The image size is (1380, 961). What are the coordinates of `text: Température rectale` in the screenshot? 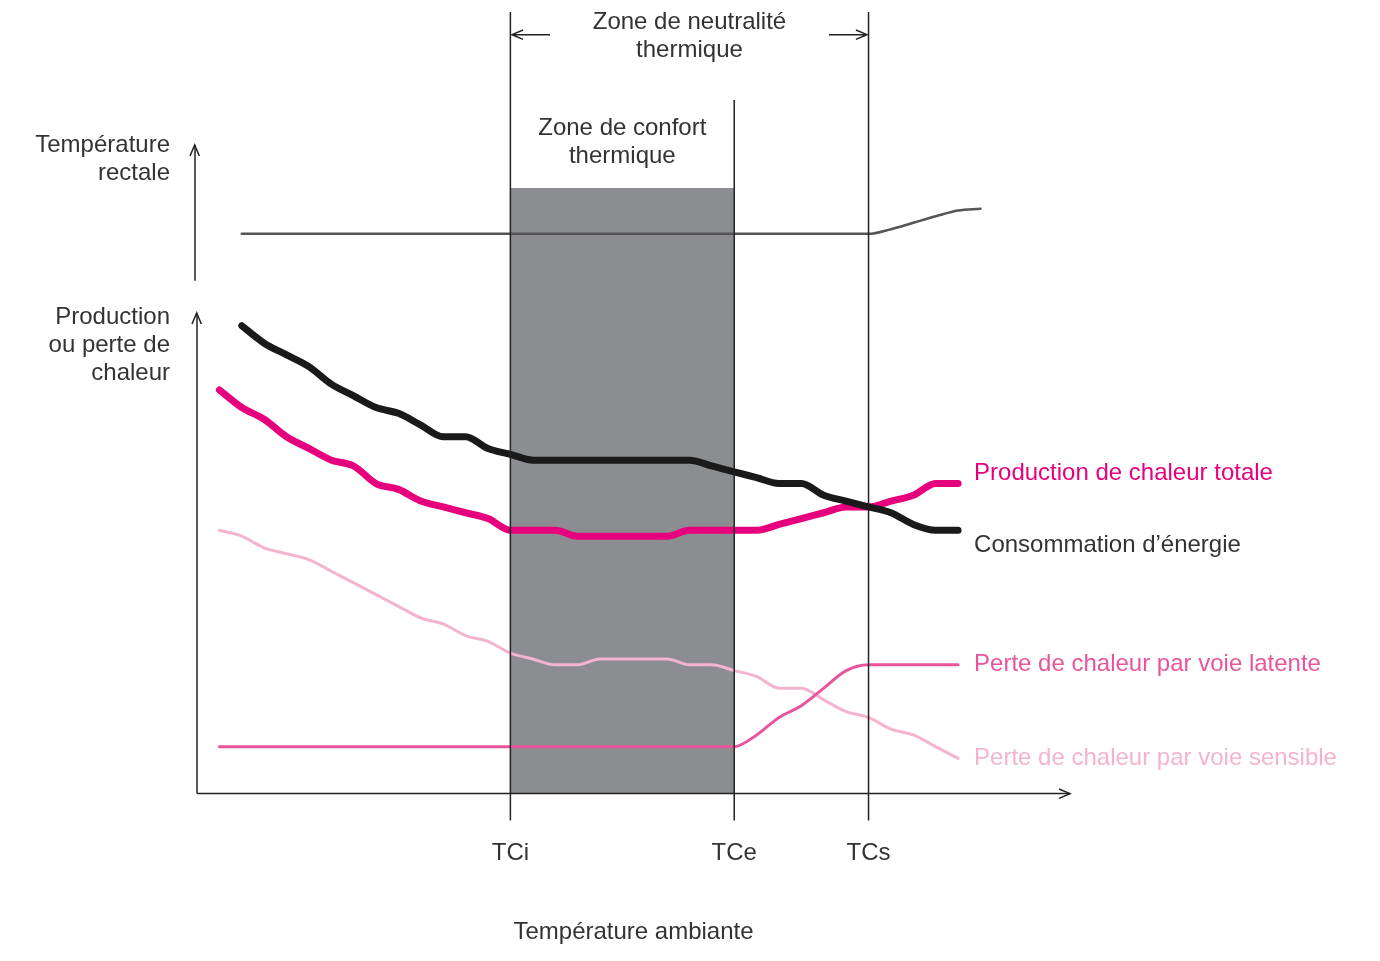 It's located at (102, 157).